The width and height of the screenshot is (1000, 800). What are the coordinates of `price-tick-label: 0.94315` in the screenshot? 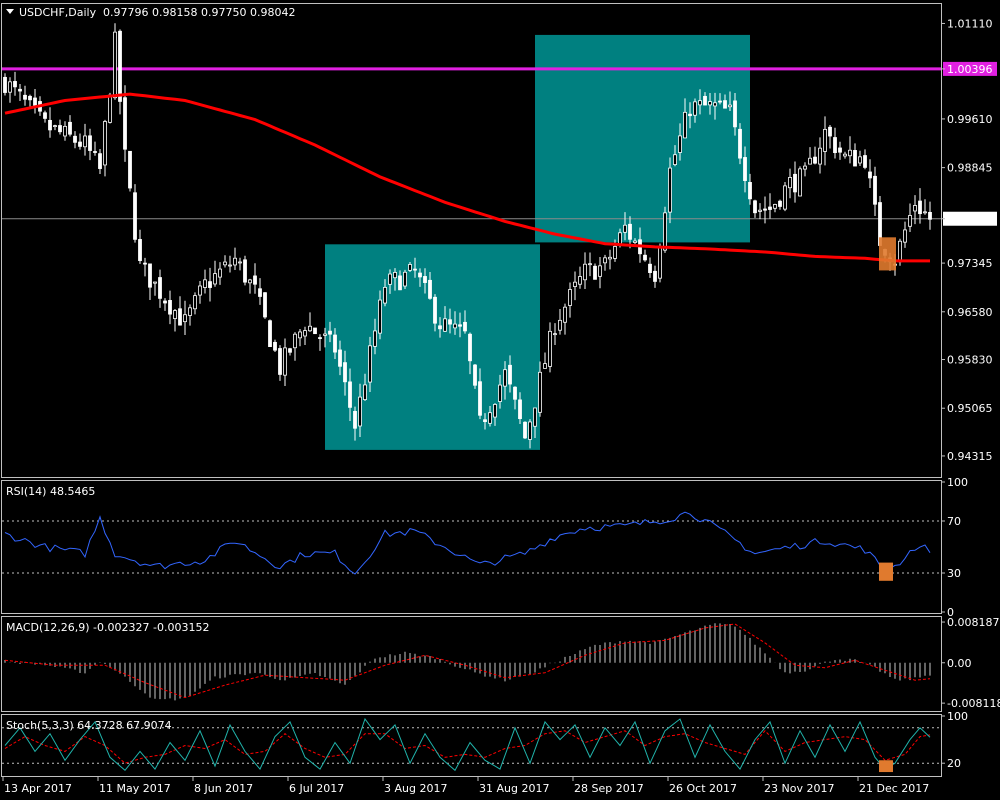 It's located at (970, 456).